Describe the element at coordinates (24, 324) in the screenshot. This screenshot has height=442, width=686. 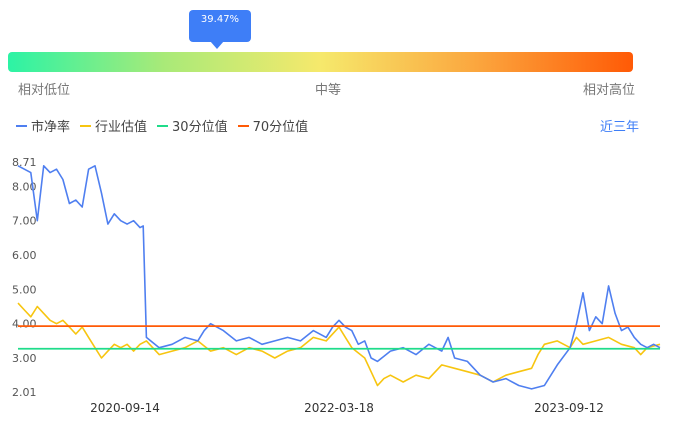
I see `y-tick-label: 4.00` at that location.